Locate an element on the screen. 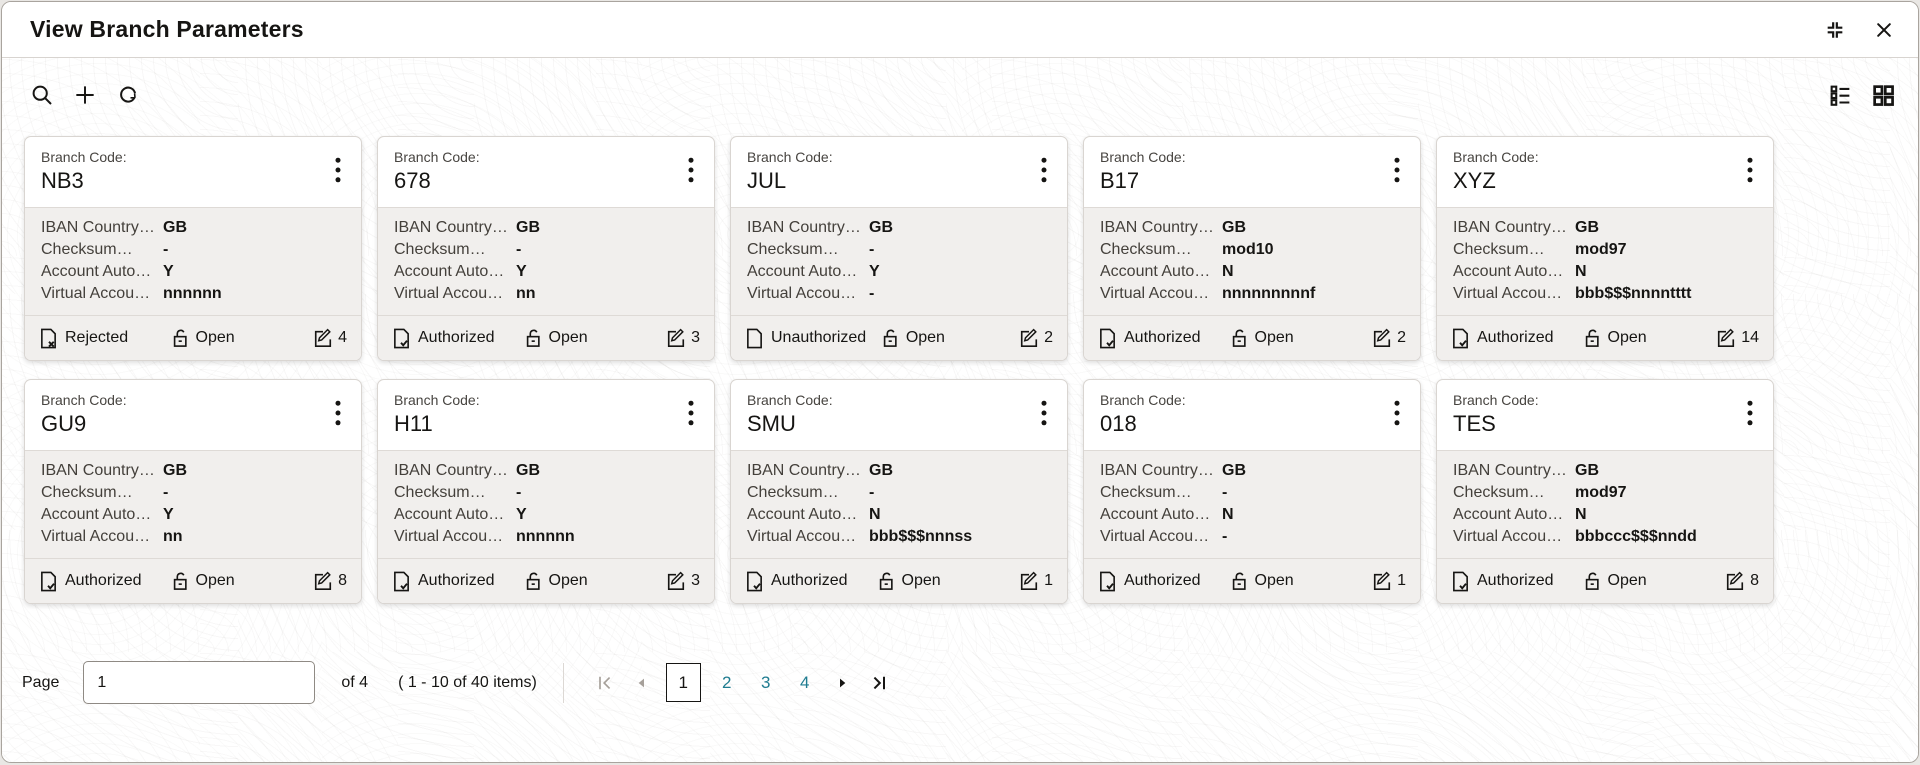  rejected-icon is located at coordinates (48, 338).